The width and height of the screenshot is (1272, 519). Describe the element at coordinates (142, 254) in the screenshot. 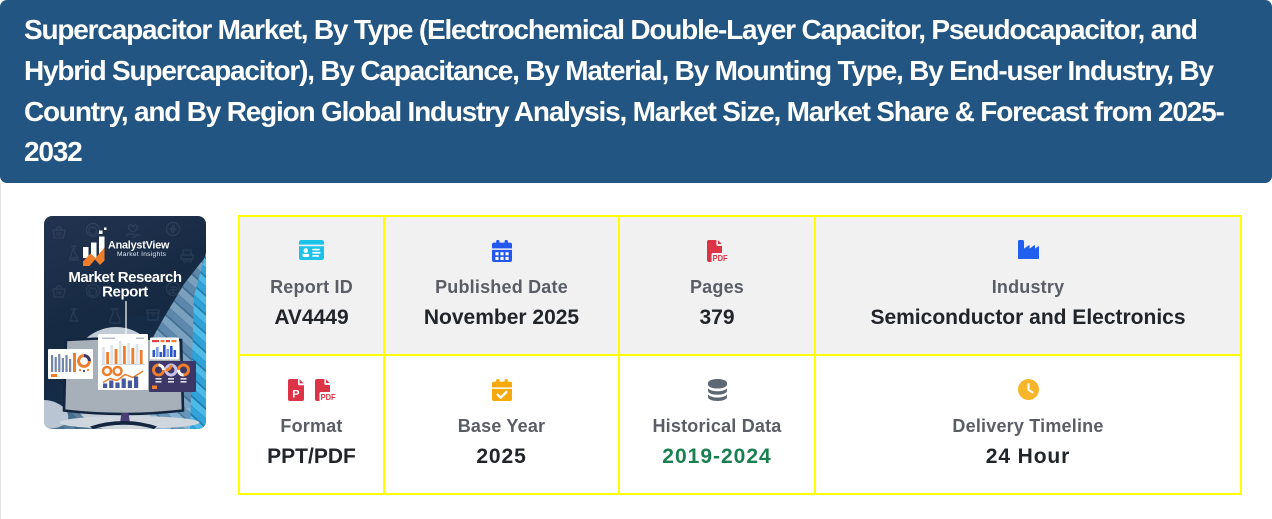

I see `svg-text: Market Insights` at that location.